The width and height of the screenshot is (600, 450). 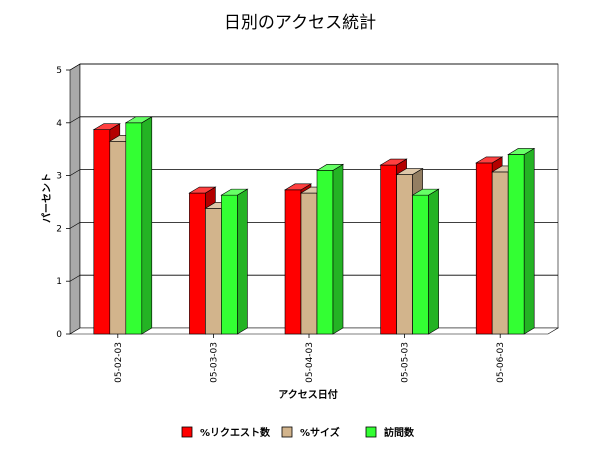 I want to click on y-tick-label: 2, so click(x=59, y=229).